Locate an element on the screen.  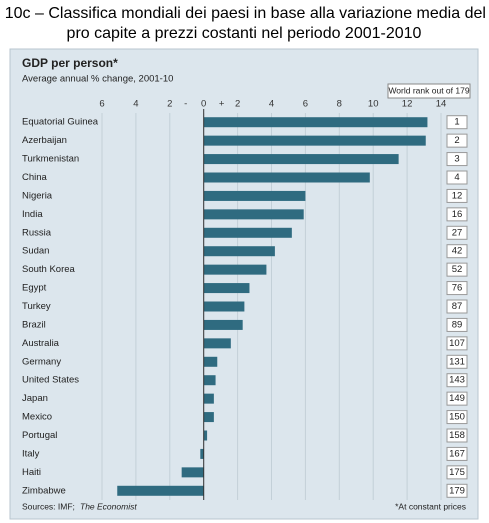
rank-label: 4 is located at coordinates (456, 177).